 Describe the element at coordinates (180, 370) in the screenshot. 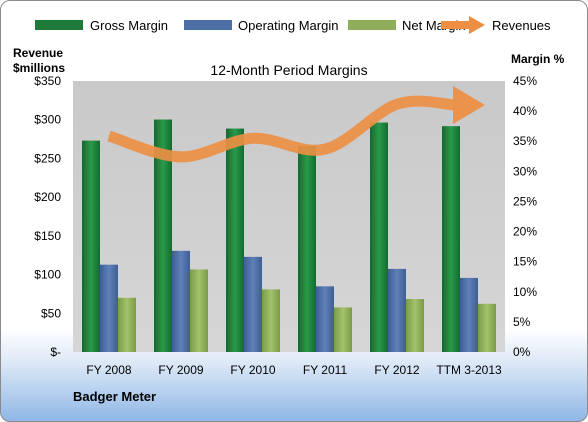

I see `category-label-1: FY 2009` at that location.